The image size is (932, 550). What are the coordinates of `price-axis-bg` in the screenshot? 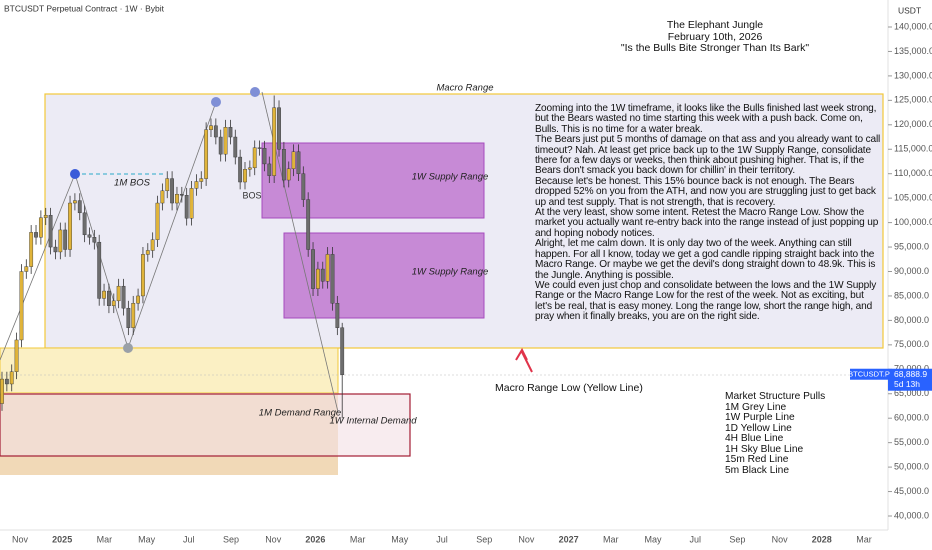 It's located at (910, 275).